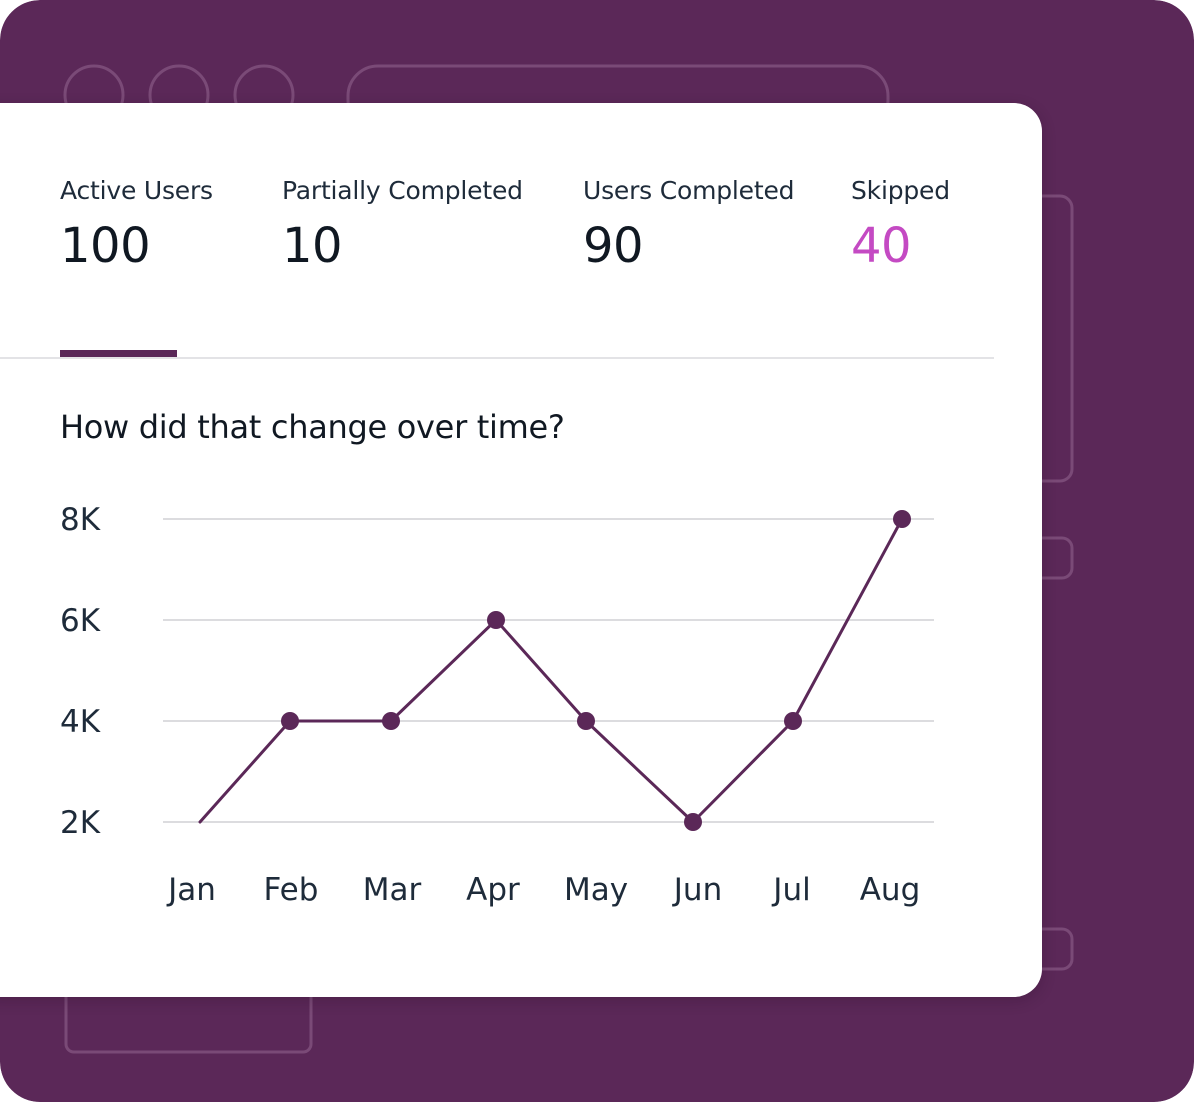 Image resolution: width=1194 pixels, height=1102 pixels. What do you see at coordinates (689, 225) in the screenshot?
I see `stat-users-completed: Users Completed 90` at bounding box center [689, 225].